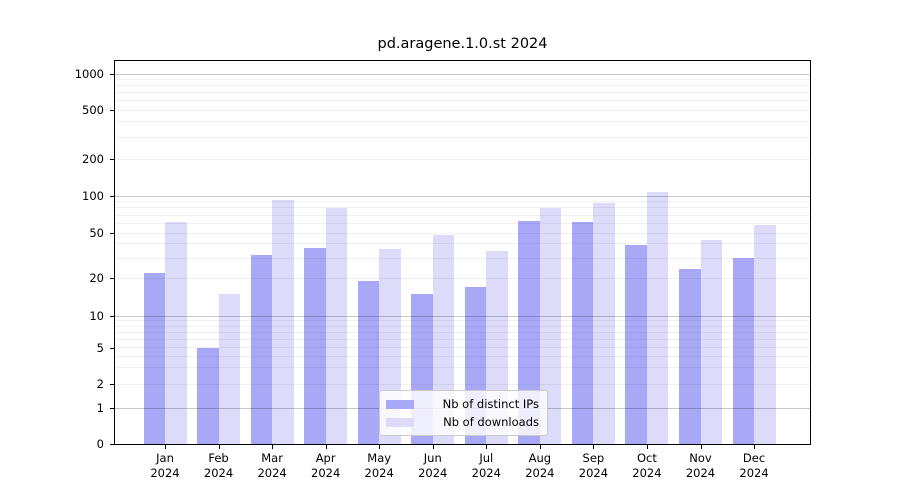 Image resolution: width=900 pixels, height=500 pixels. I want to click on bar-may-distinct-ips, so click(368, 362).